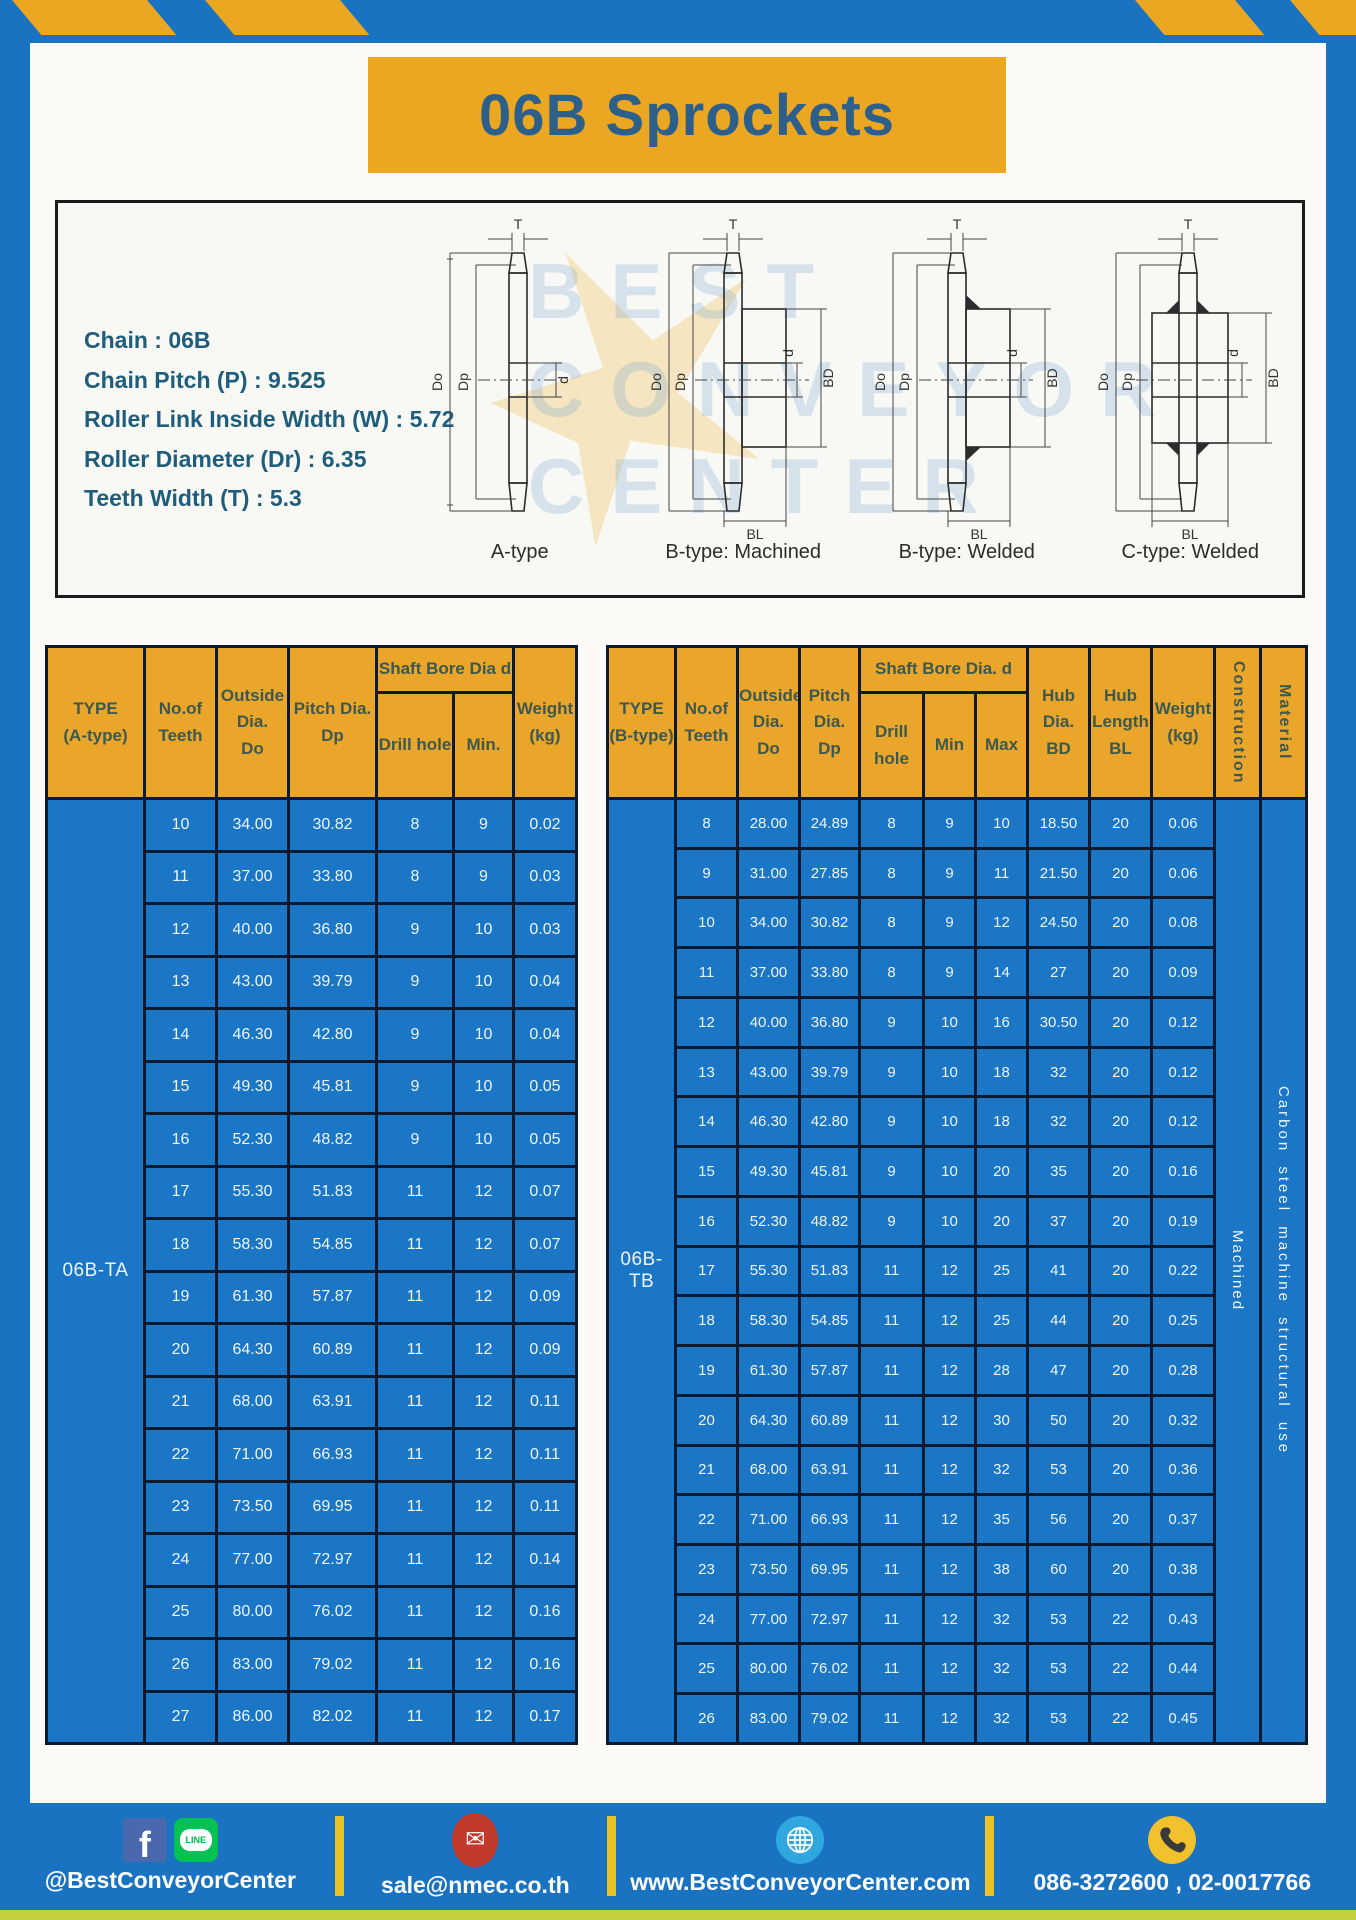 This screenshot has width=1356, height=1920. I want to click on table-cell: 0.28, so click(1183, 1370).